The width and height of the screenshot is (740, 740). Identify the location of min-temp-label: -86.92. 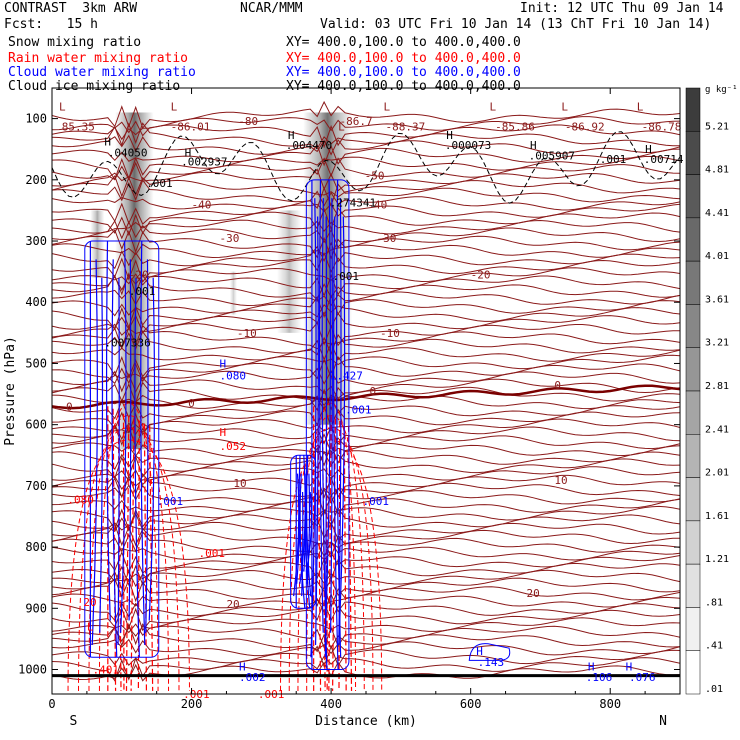
(585, 127).